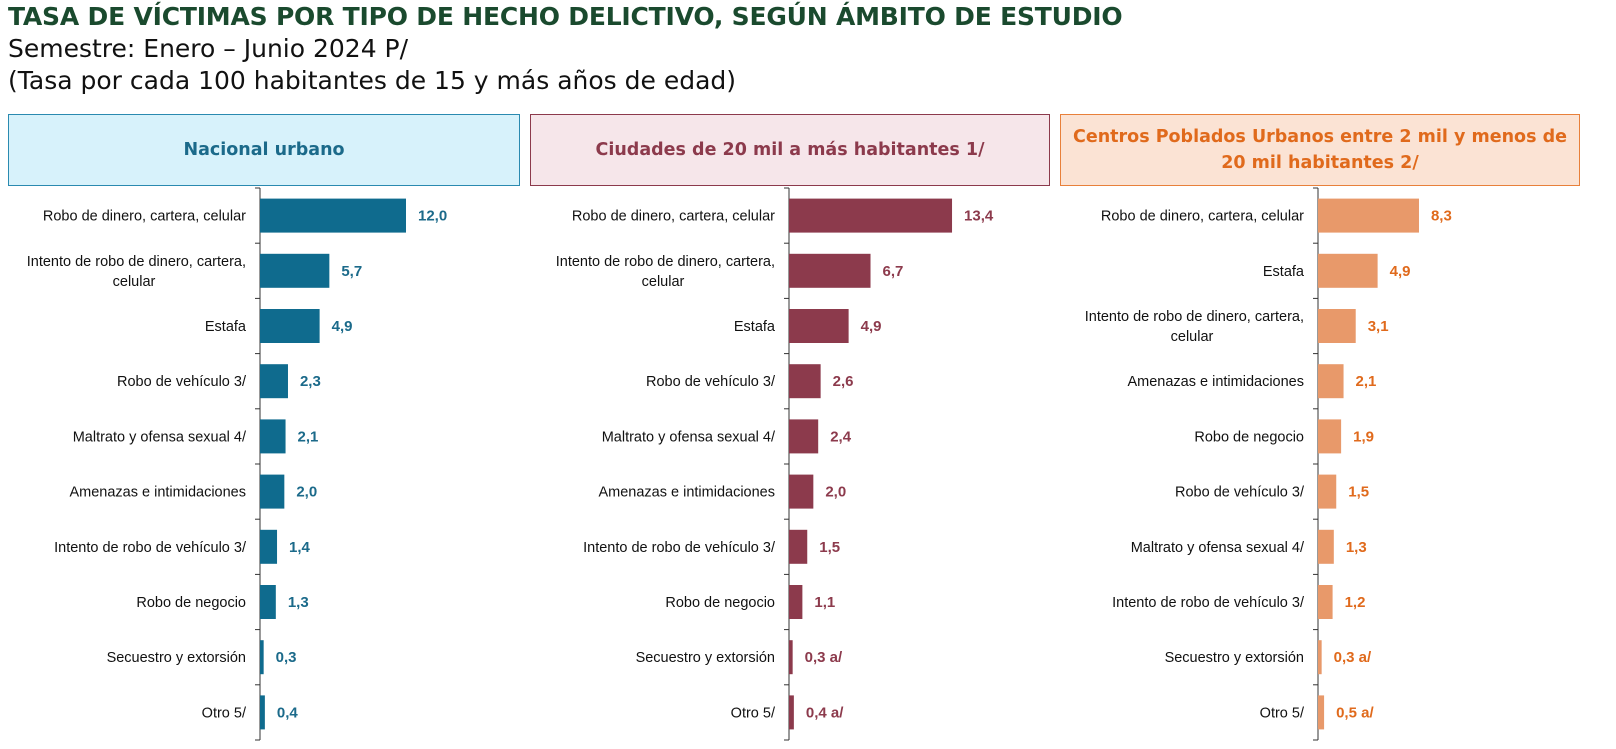 The width and height of the screenshot is (1616, 749). I want to click on data-label: 0,4 a/, so click(825, 712).